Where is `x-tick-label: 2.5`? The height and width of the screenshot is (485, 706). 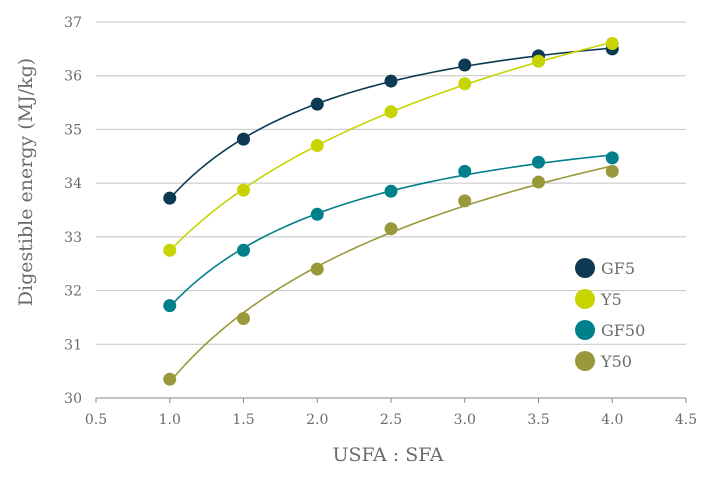
x-tick-label: 2.5 is located at coordinates (391, 420).